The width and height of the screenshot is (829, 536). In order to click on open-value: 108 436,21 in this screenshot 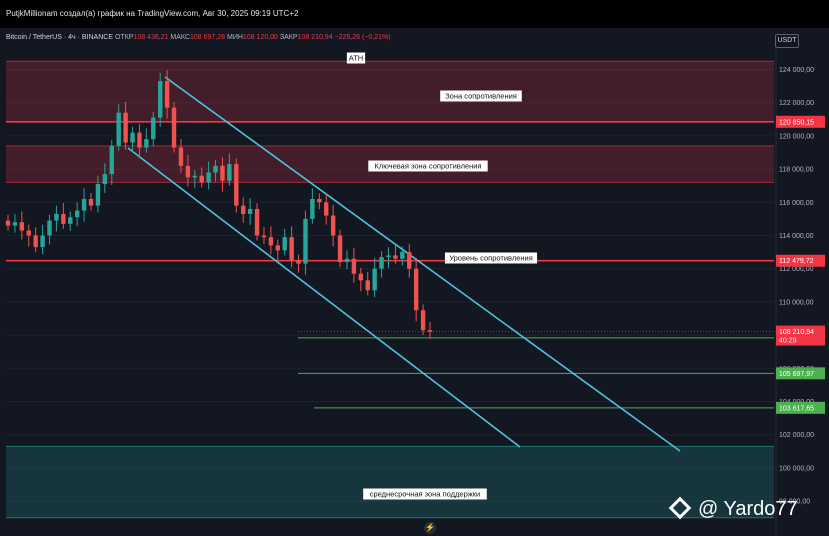, I will do `click(151, 37)`.